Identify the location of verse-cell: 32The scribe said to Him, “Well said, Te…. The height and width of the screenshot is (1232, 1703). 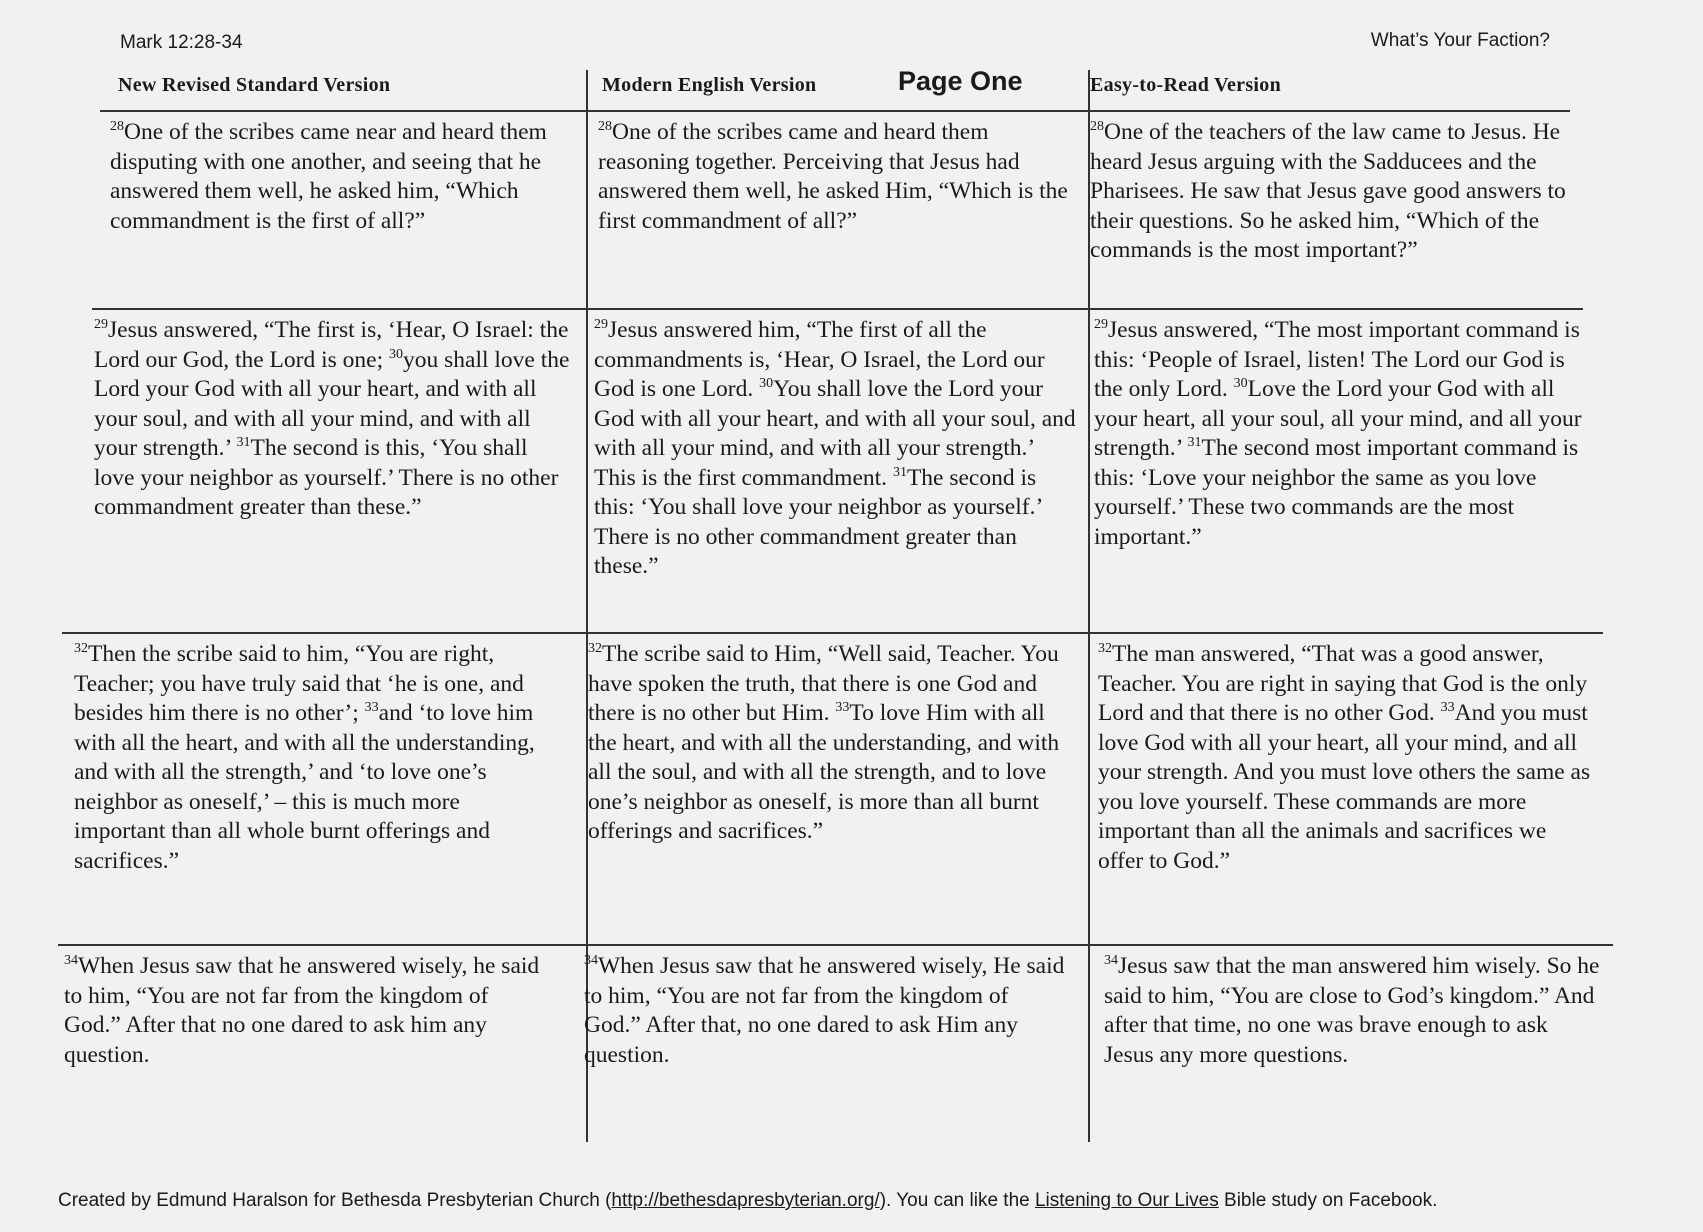
(831, 743).